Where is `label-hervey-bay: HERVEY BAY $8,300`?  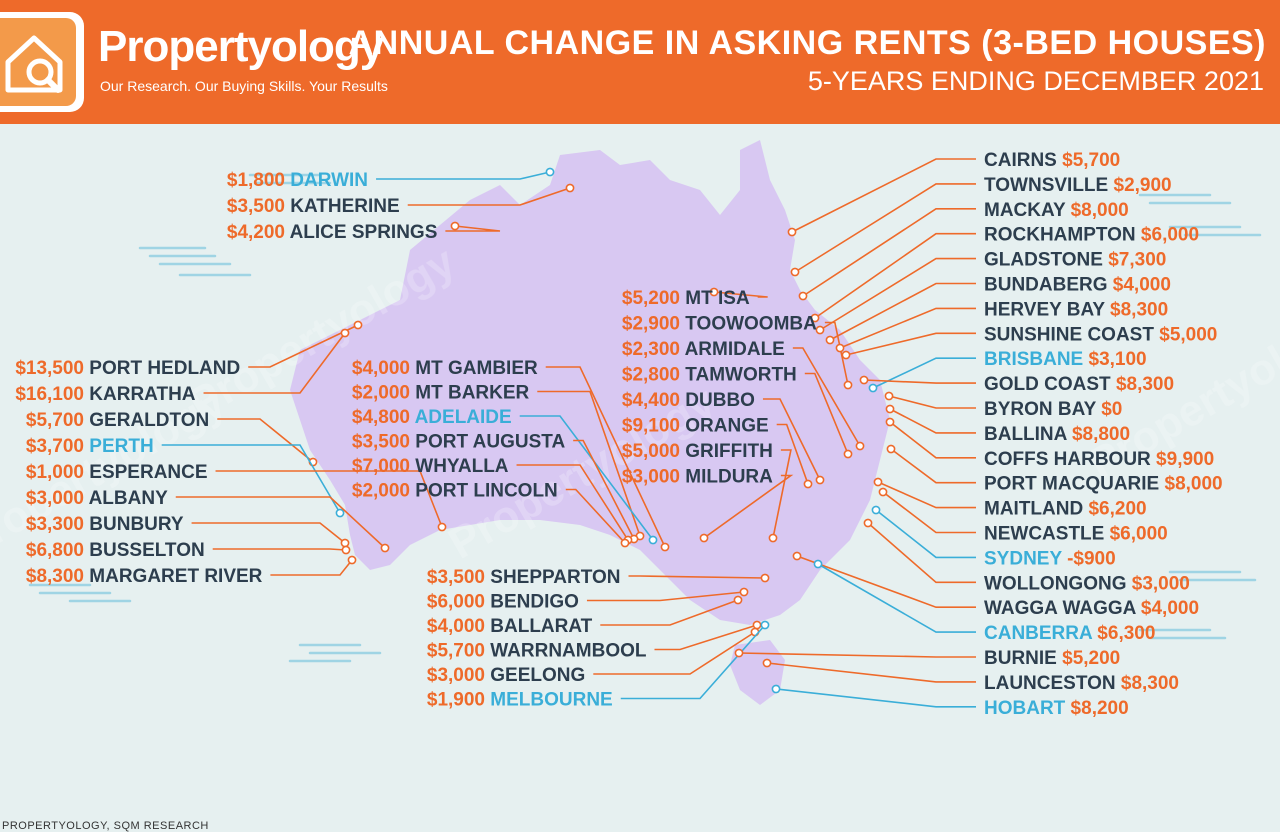 label-hervey-bay: HERVEY BAY $8,300 is located at coordinates (1076, 309).